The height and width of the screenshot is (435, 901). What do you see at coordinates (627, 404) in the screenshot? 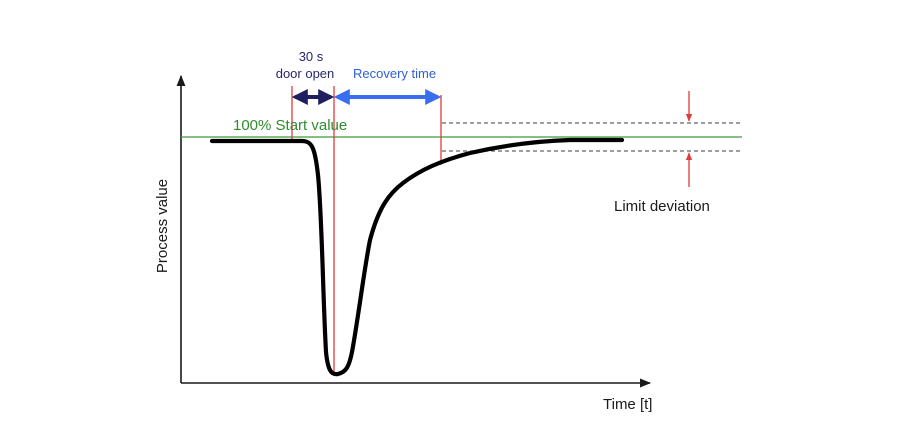
I see `x-axis-label: Time [t]` at bounding box center [627, 404].